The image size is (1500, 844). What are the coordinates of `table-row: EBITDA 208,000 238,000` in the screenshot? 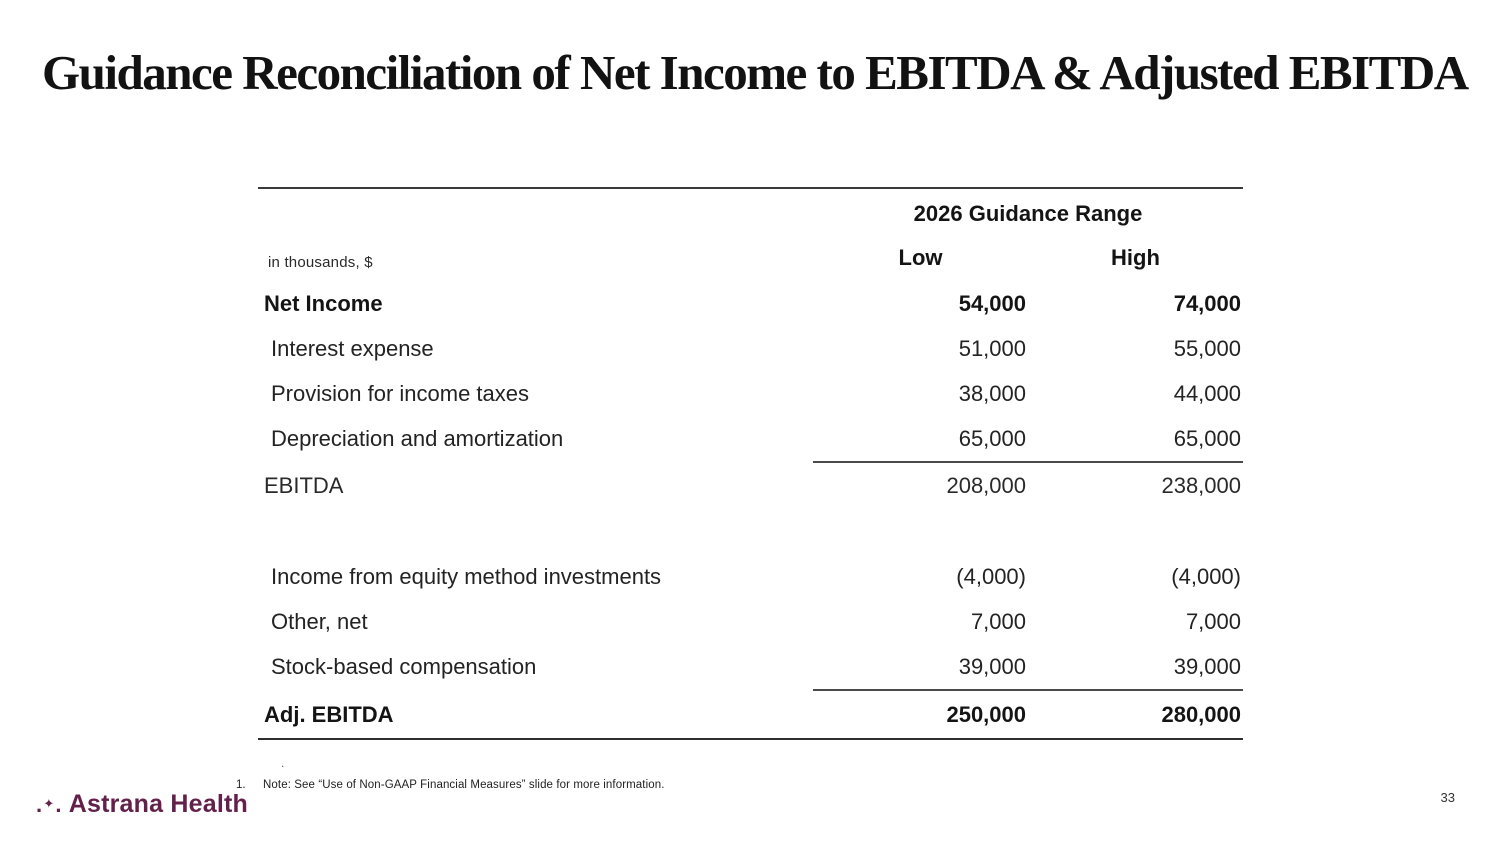 It's located at (750, 485).